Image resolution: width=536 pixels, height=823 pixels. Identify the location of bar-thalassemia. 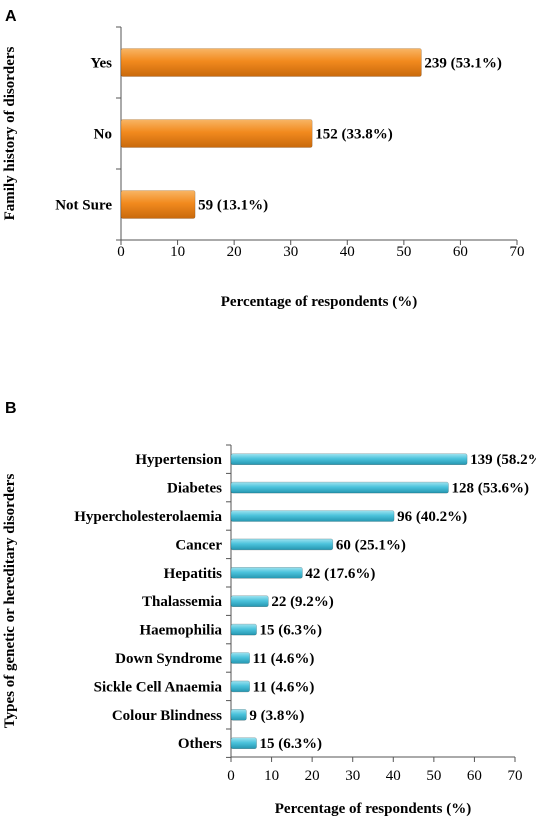
(249, 601).